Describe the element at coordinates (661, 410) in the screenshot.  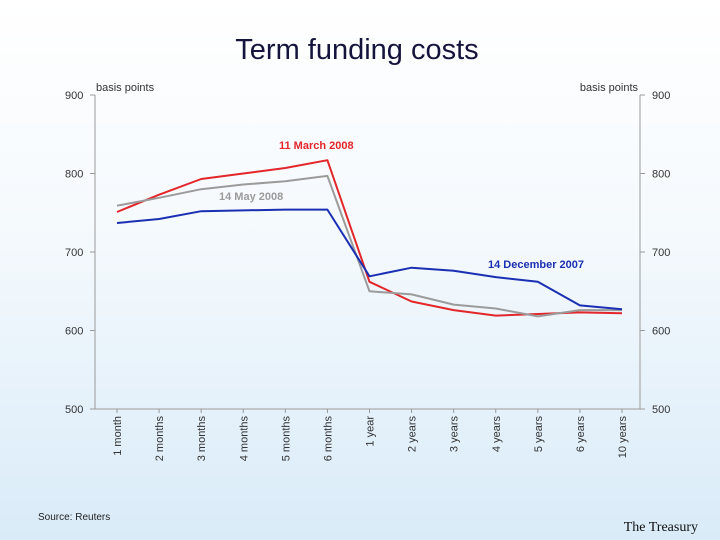
I see `y-tick-label-right: 500` at that location.